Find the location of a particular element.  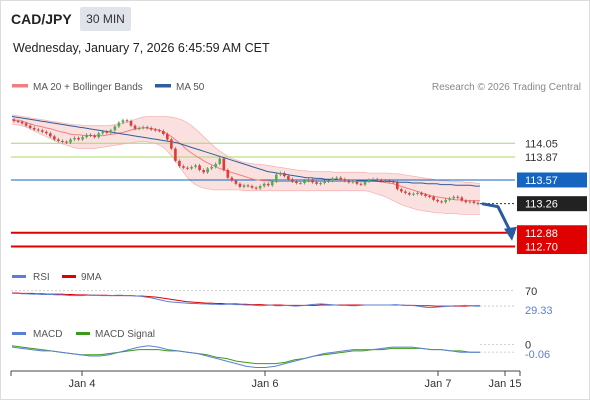

forecast-arrow-shaft is located at coordinates (496, 217).